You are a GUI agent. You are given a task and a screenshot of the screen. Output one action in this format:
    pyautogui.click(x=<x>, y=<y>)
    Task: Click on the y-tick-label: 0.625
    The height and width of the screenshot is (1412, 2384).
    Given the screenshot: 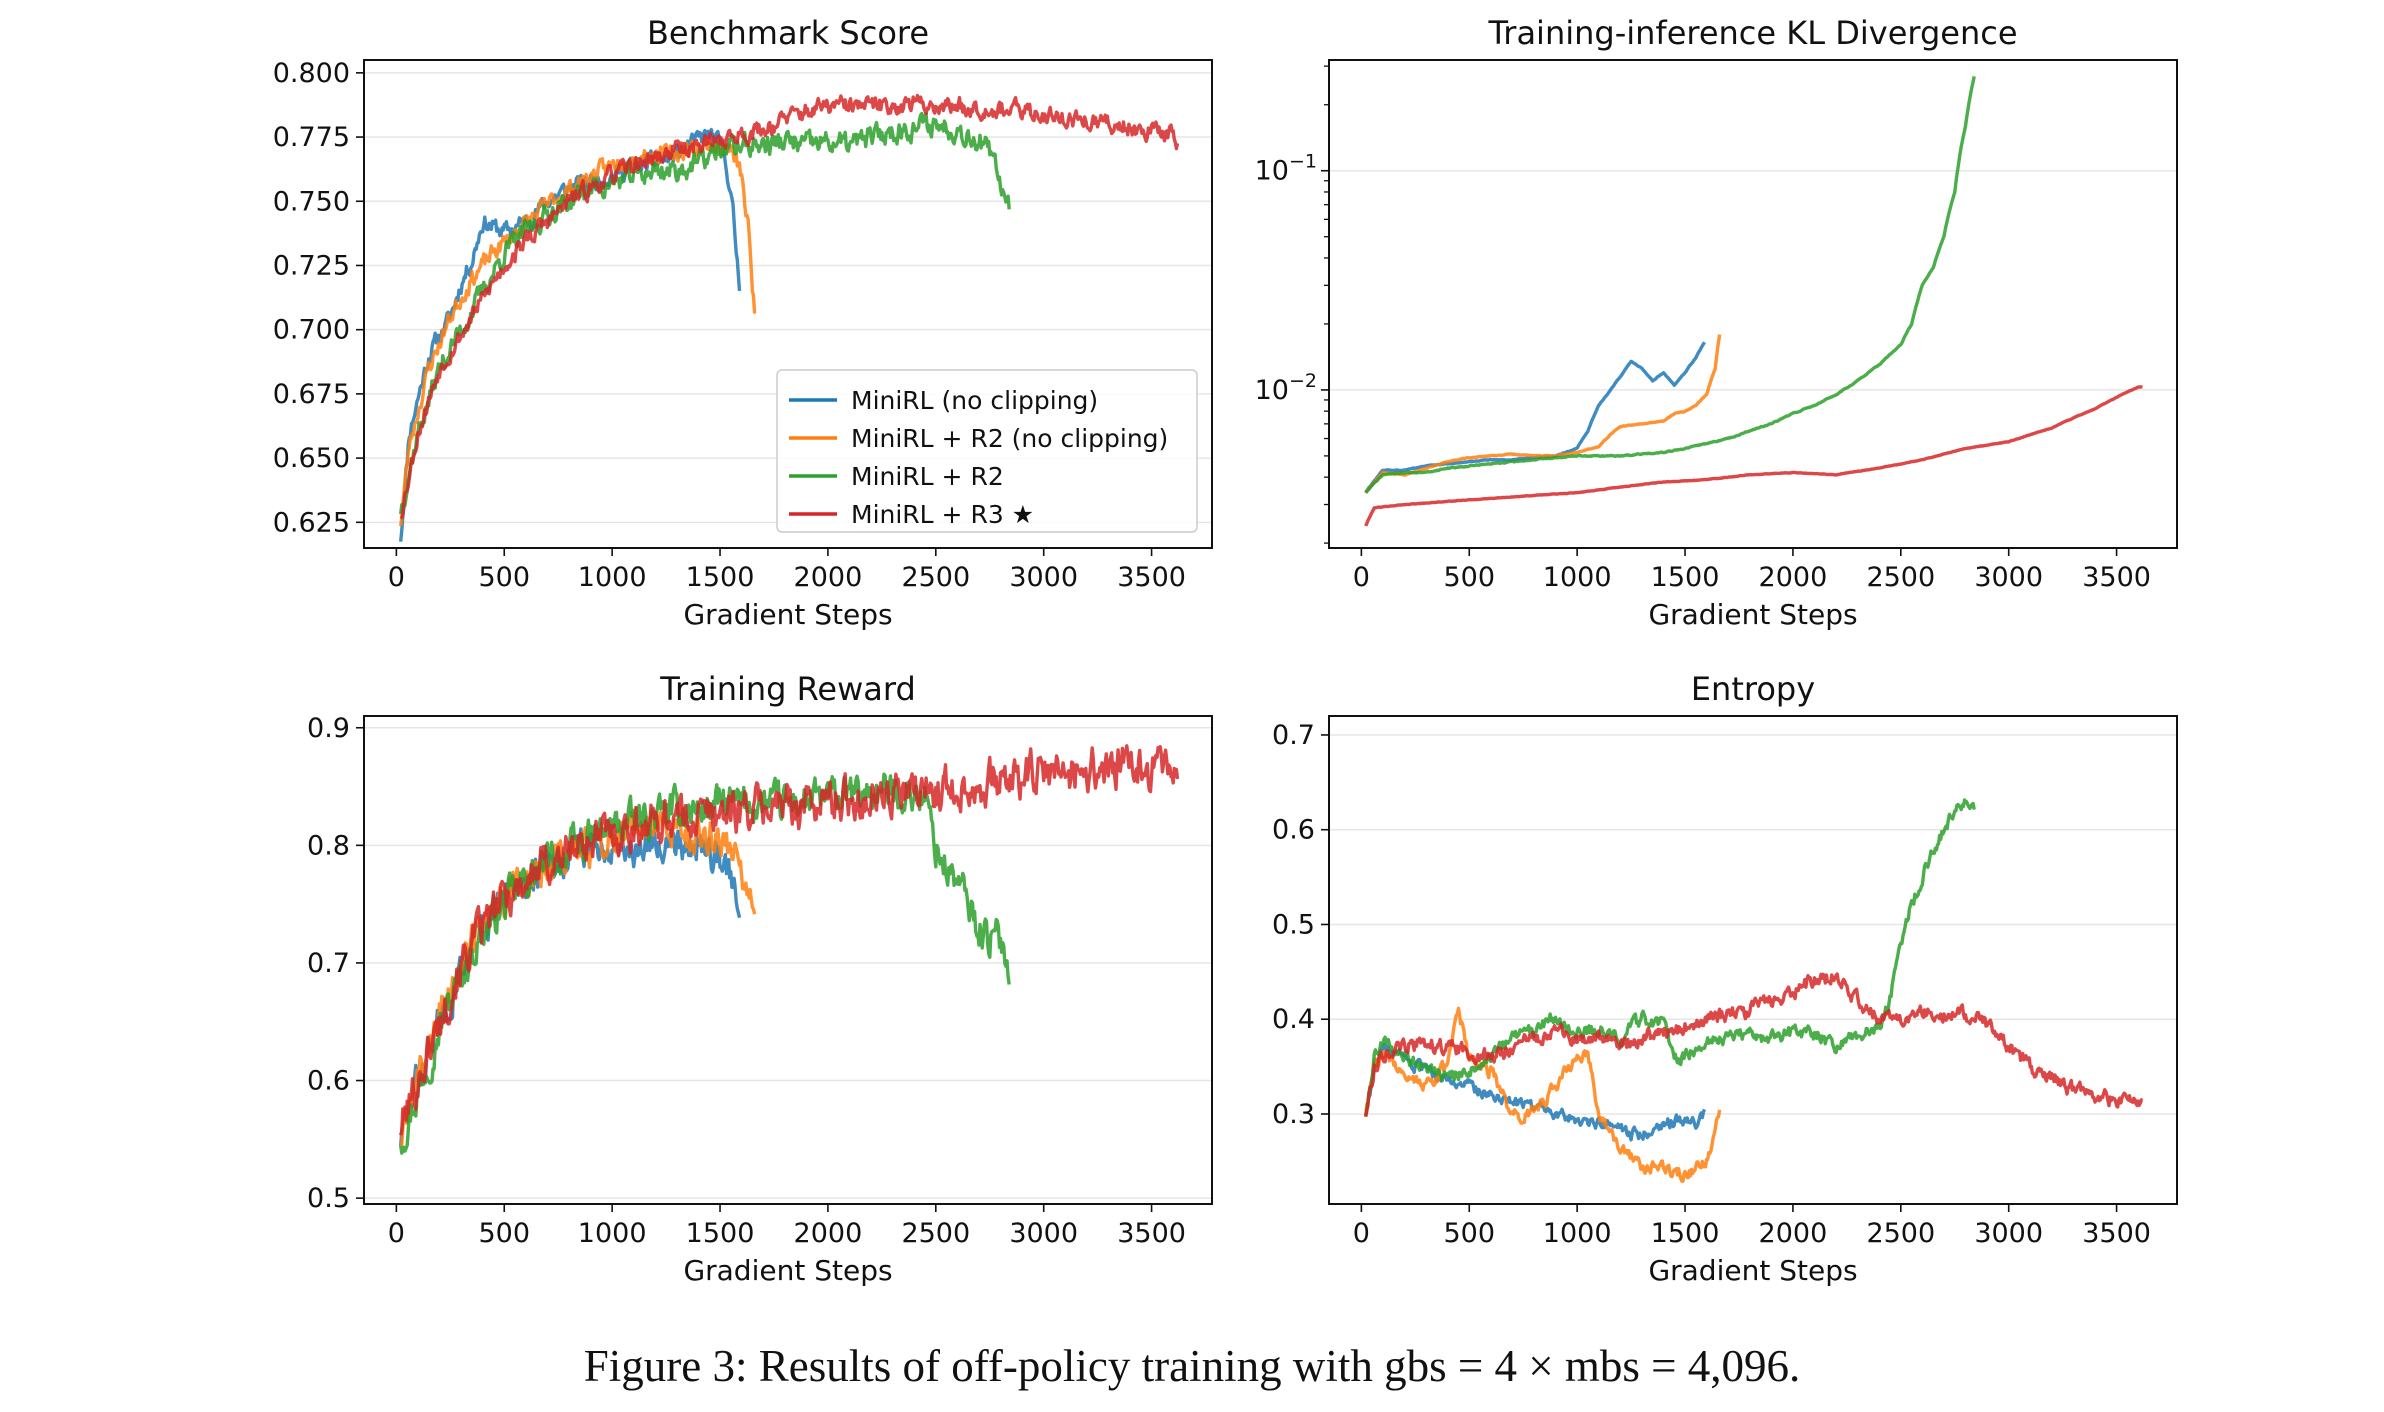 What is the action you would take?
    pyautogui.click(x=311, y=522)
    